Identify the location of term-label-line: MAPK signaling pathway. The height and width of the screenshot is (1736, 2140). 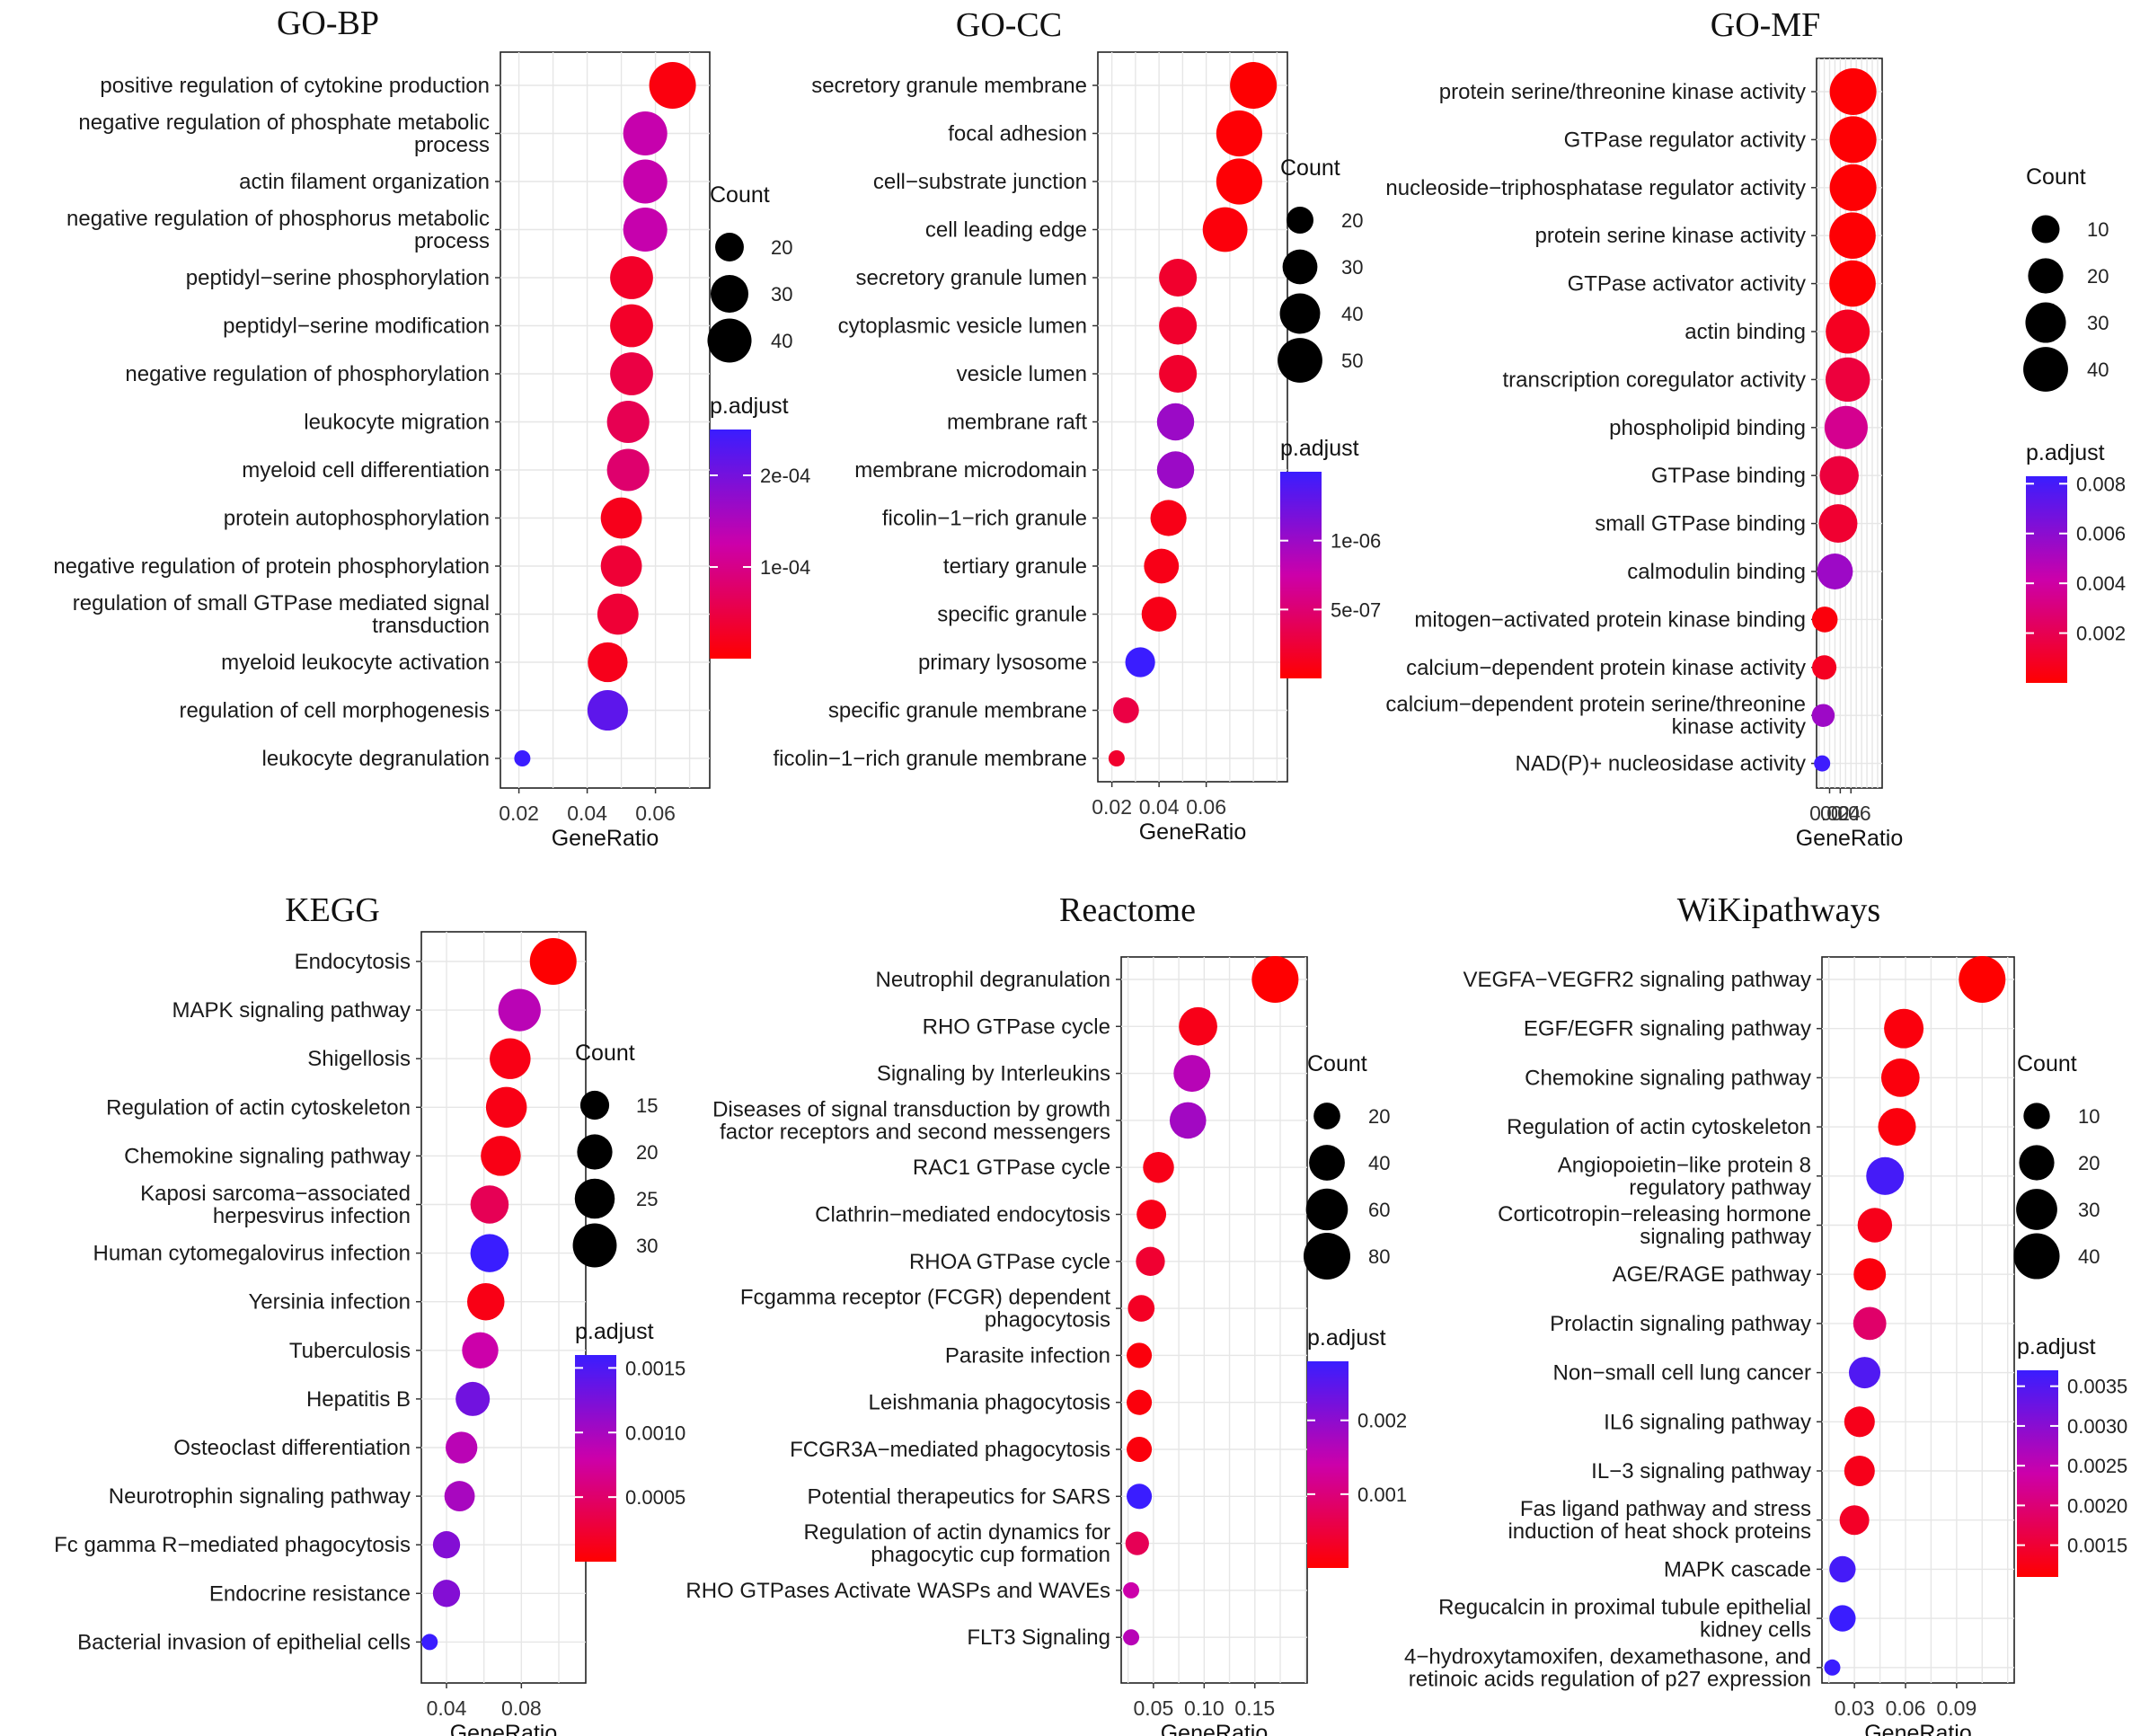
(292, 1010).